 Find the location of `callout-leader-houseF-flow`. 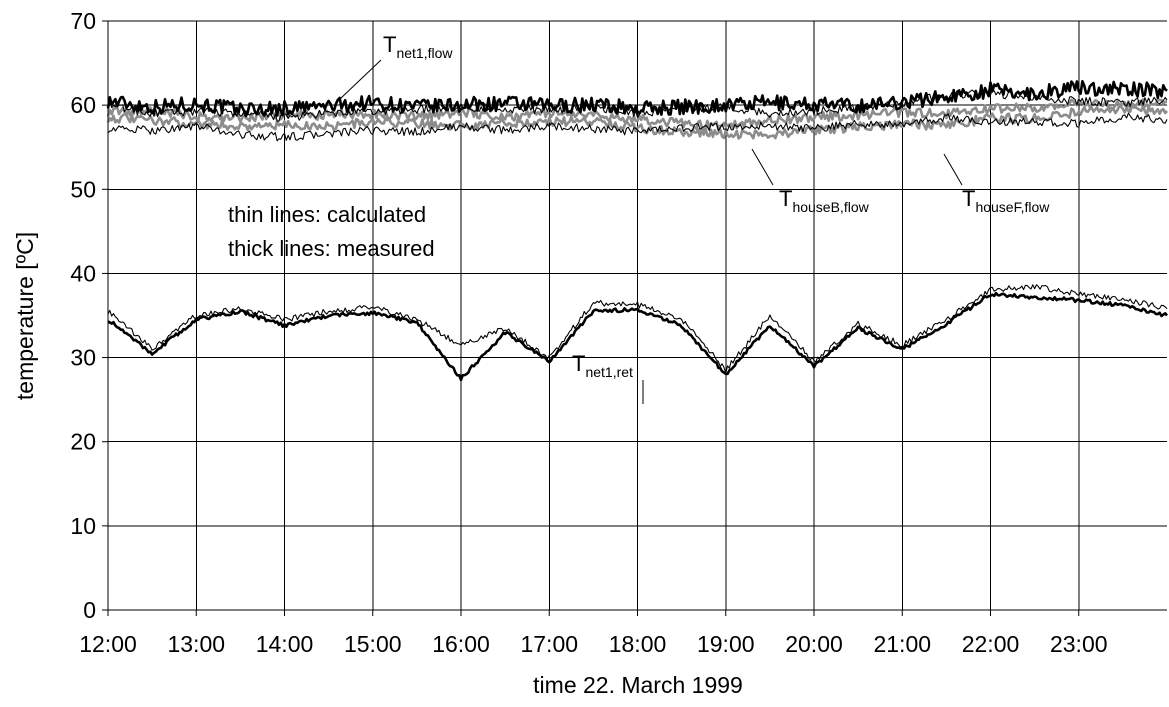

callout-leader-houseF-flow is located at coordinates (953, 169).